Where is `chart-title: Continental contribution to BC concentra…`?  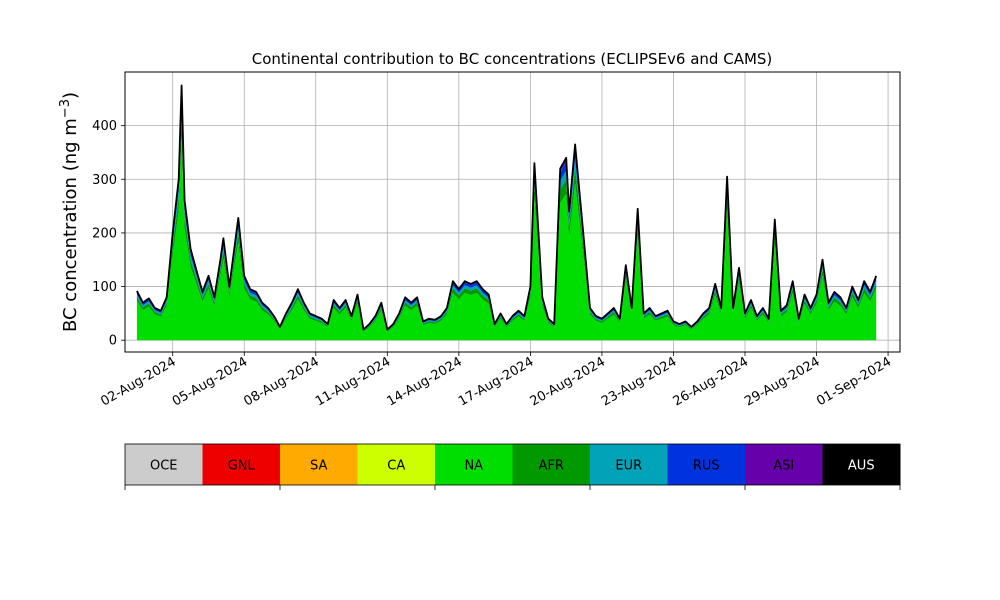
chart-title: Continental contribution to BC concentra… is located at coordinates (512, 59).